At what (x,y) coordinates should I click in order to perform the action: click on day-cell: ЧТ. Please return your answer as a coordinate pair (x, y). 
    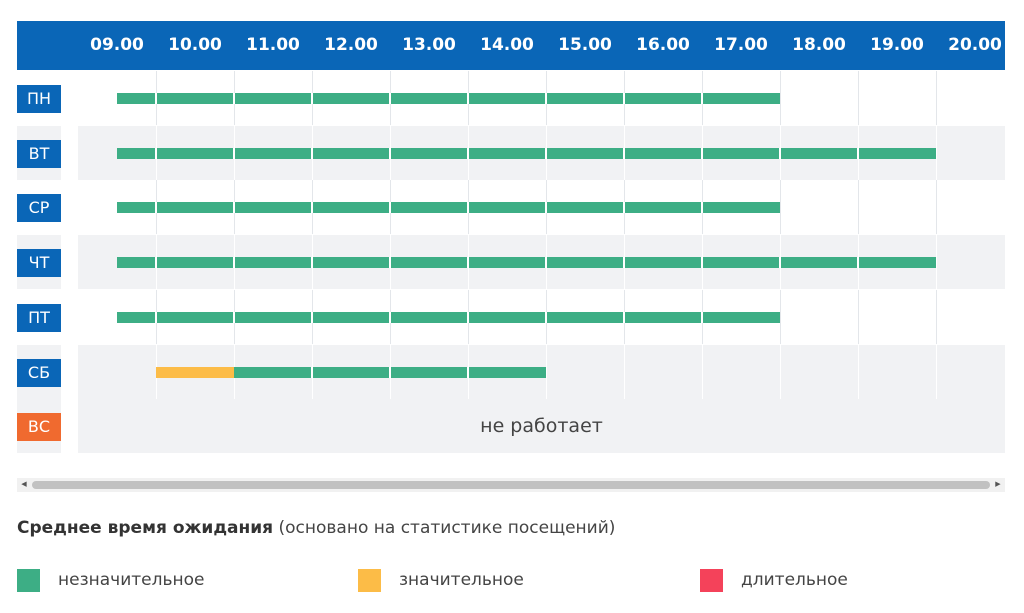
    Looking at the image, I should click on (39, 262).